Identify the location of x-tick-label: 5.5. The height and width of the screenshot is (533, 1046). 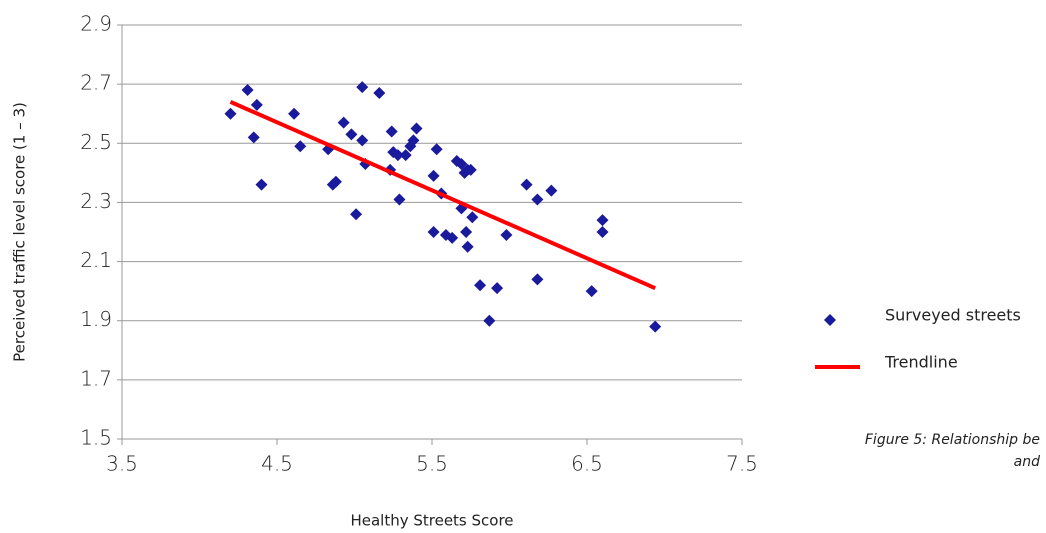
(432, 464).